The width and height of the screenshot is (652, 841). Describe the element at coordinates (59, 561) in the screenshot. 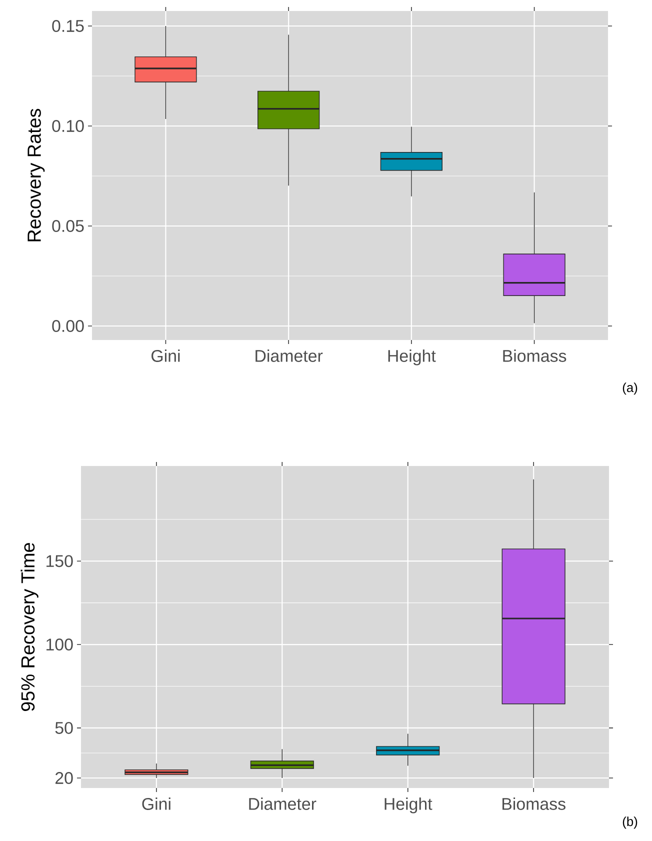

I see `y-tick-label: 150` at that location.